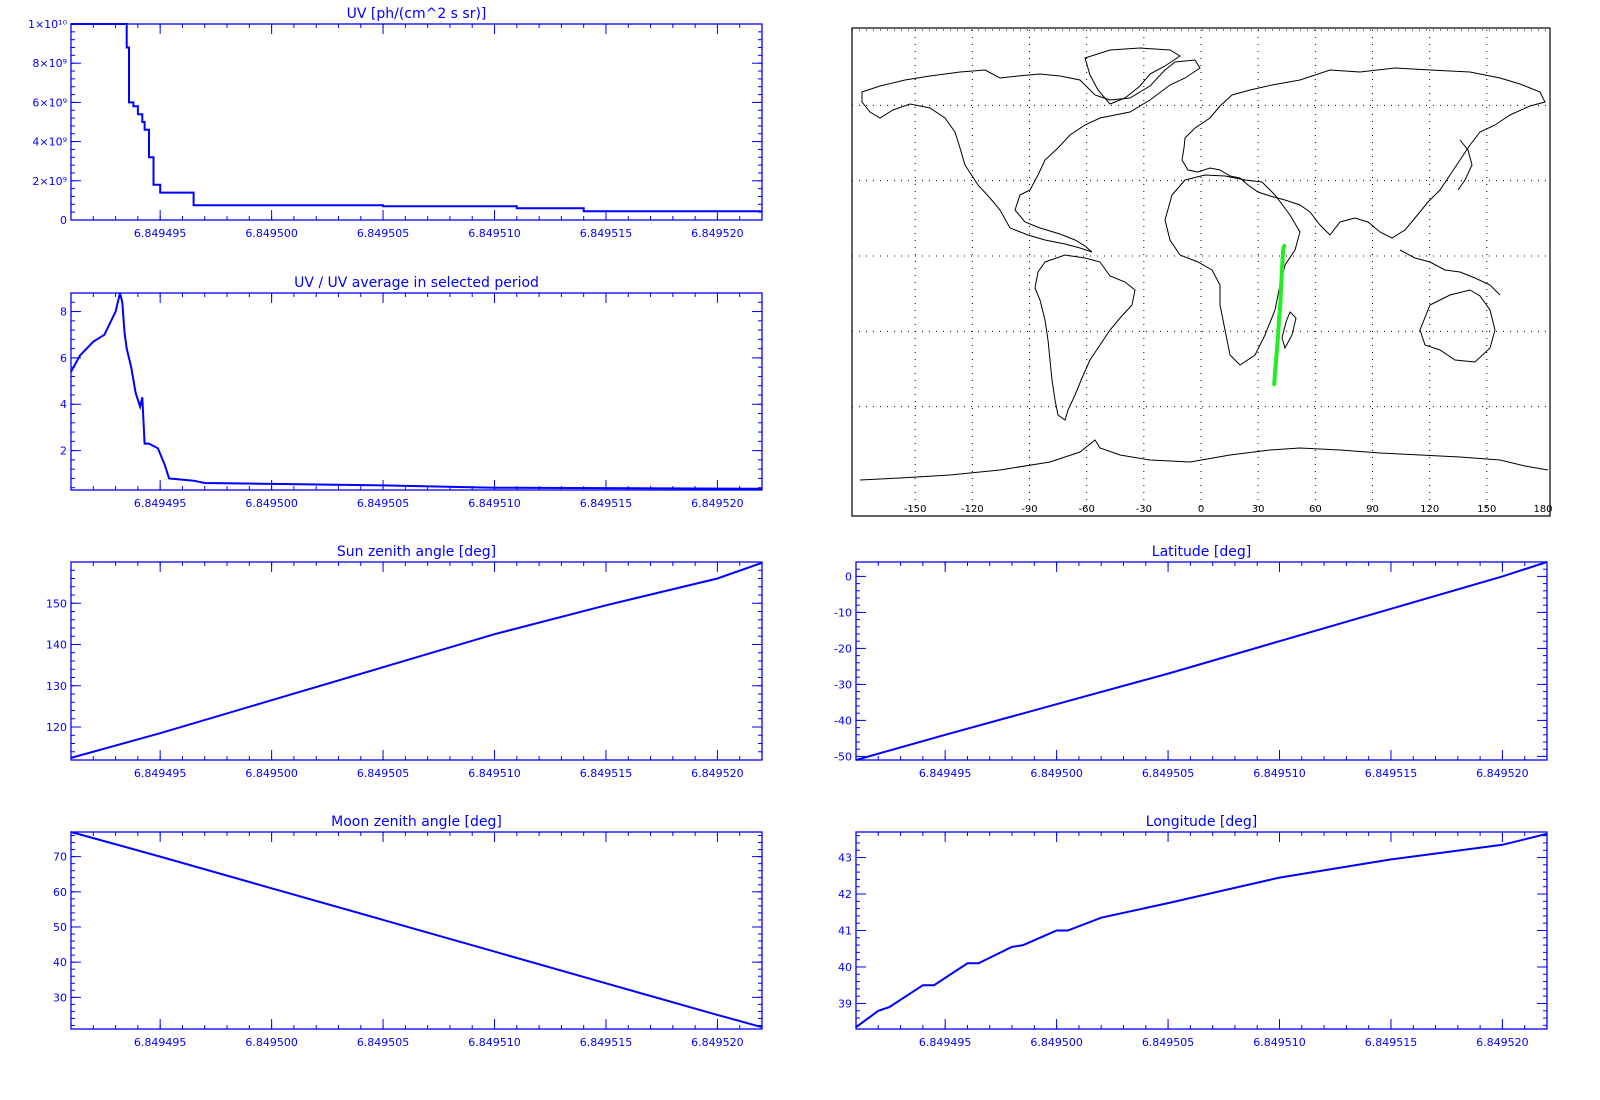 Image resolution: width=1600 pixels, height=1100 pixels. What do you see at coordinates (60, 892) in the screenshot?
I see `y-tick-label: 60` at bounding box center [60, 892].